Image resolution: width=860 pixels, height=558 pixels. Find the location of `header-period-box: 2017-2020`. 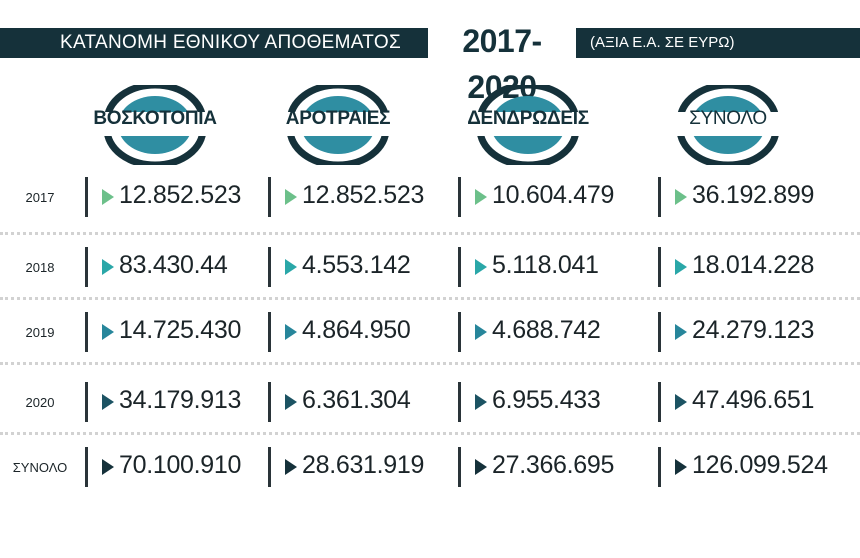

header-period-box: 2017-2020 is located at coordinates (502, 61).